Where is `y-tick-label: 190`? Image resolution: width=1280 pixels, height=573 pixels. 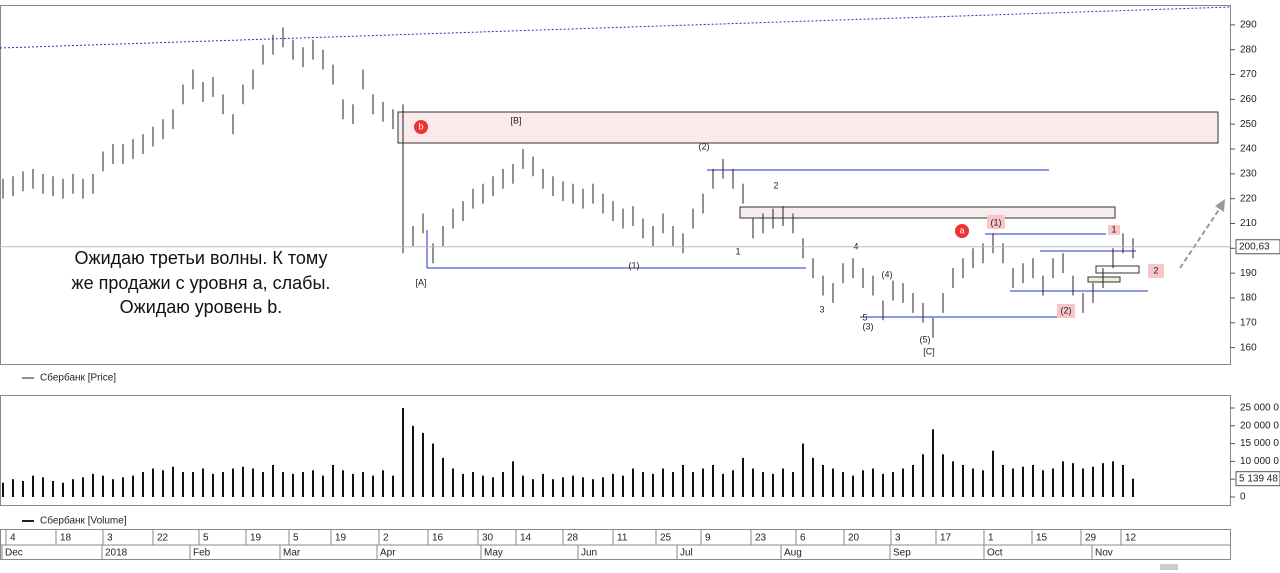 y-tick-label: 190 is located at coordinates (1248, 273).